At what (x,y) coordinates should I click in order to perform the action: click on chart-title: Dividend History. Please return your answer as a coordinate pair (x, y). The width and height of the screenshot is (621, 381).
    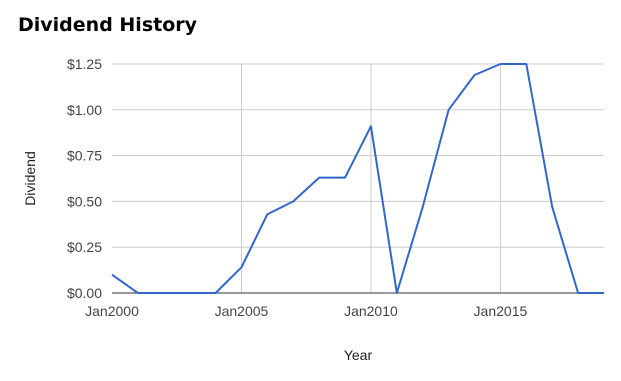
    Looking at the image, I should click on (108, 25).